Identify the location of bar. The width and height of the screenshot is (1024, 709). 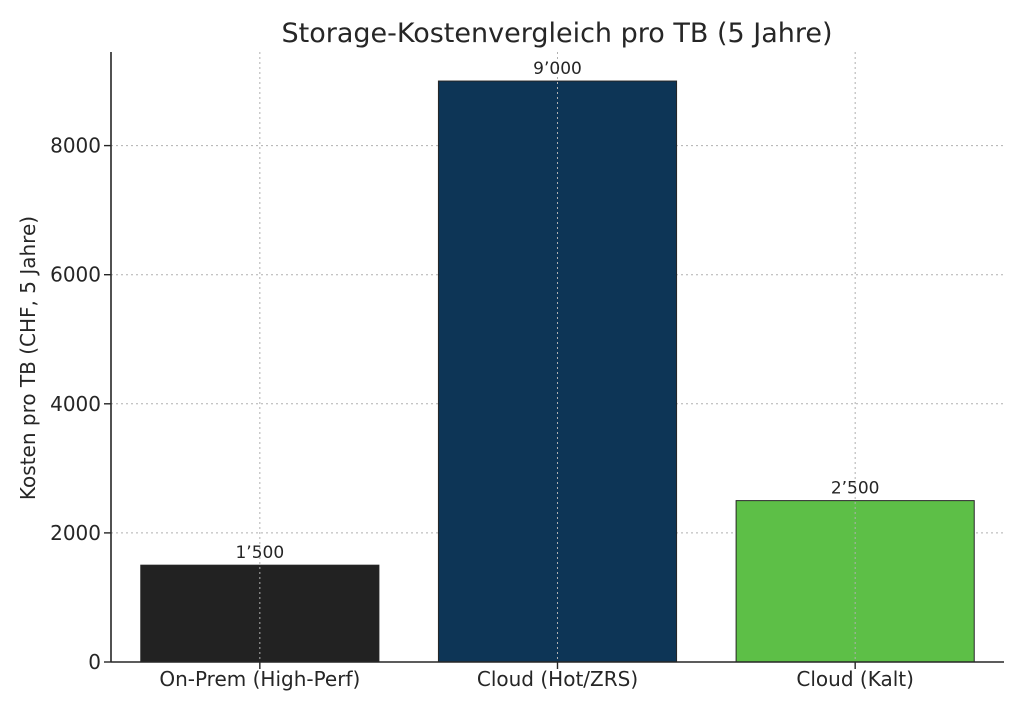
(260, 613).